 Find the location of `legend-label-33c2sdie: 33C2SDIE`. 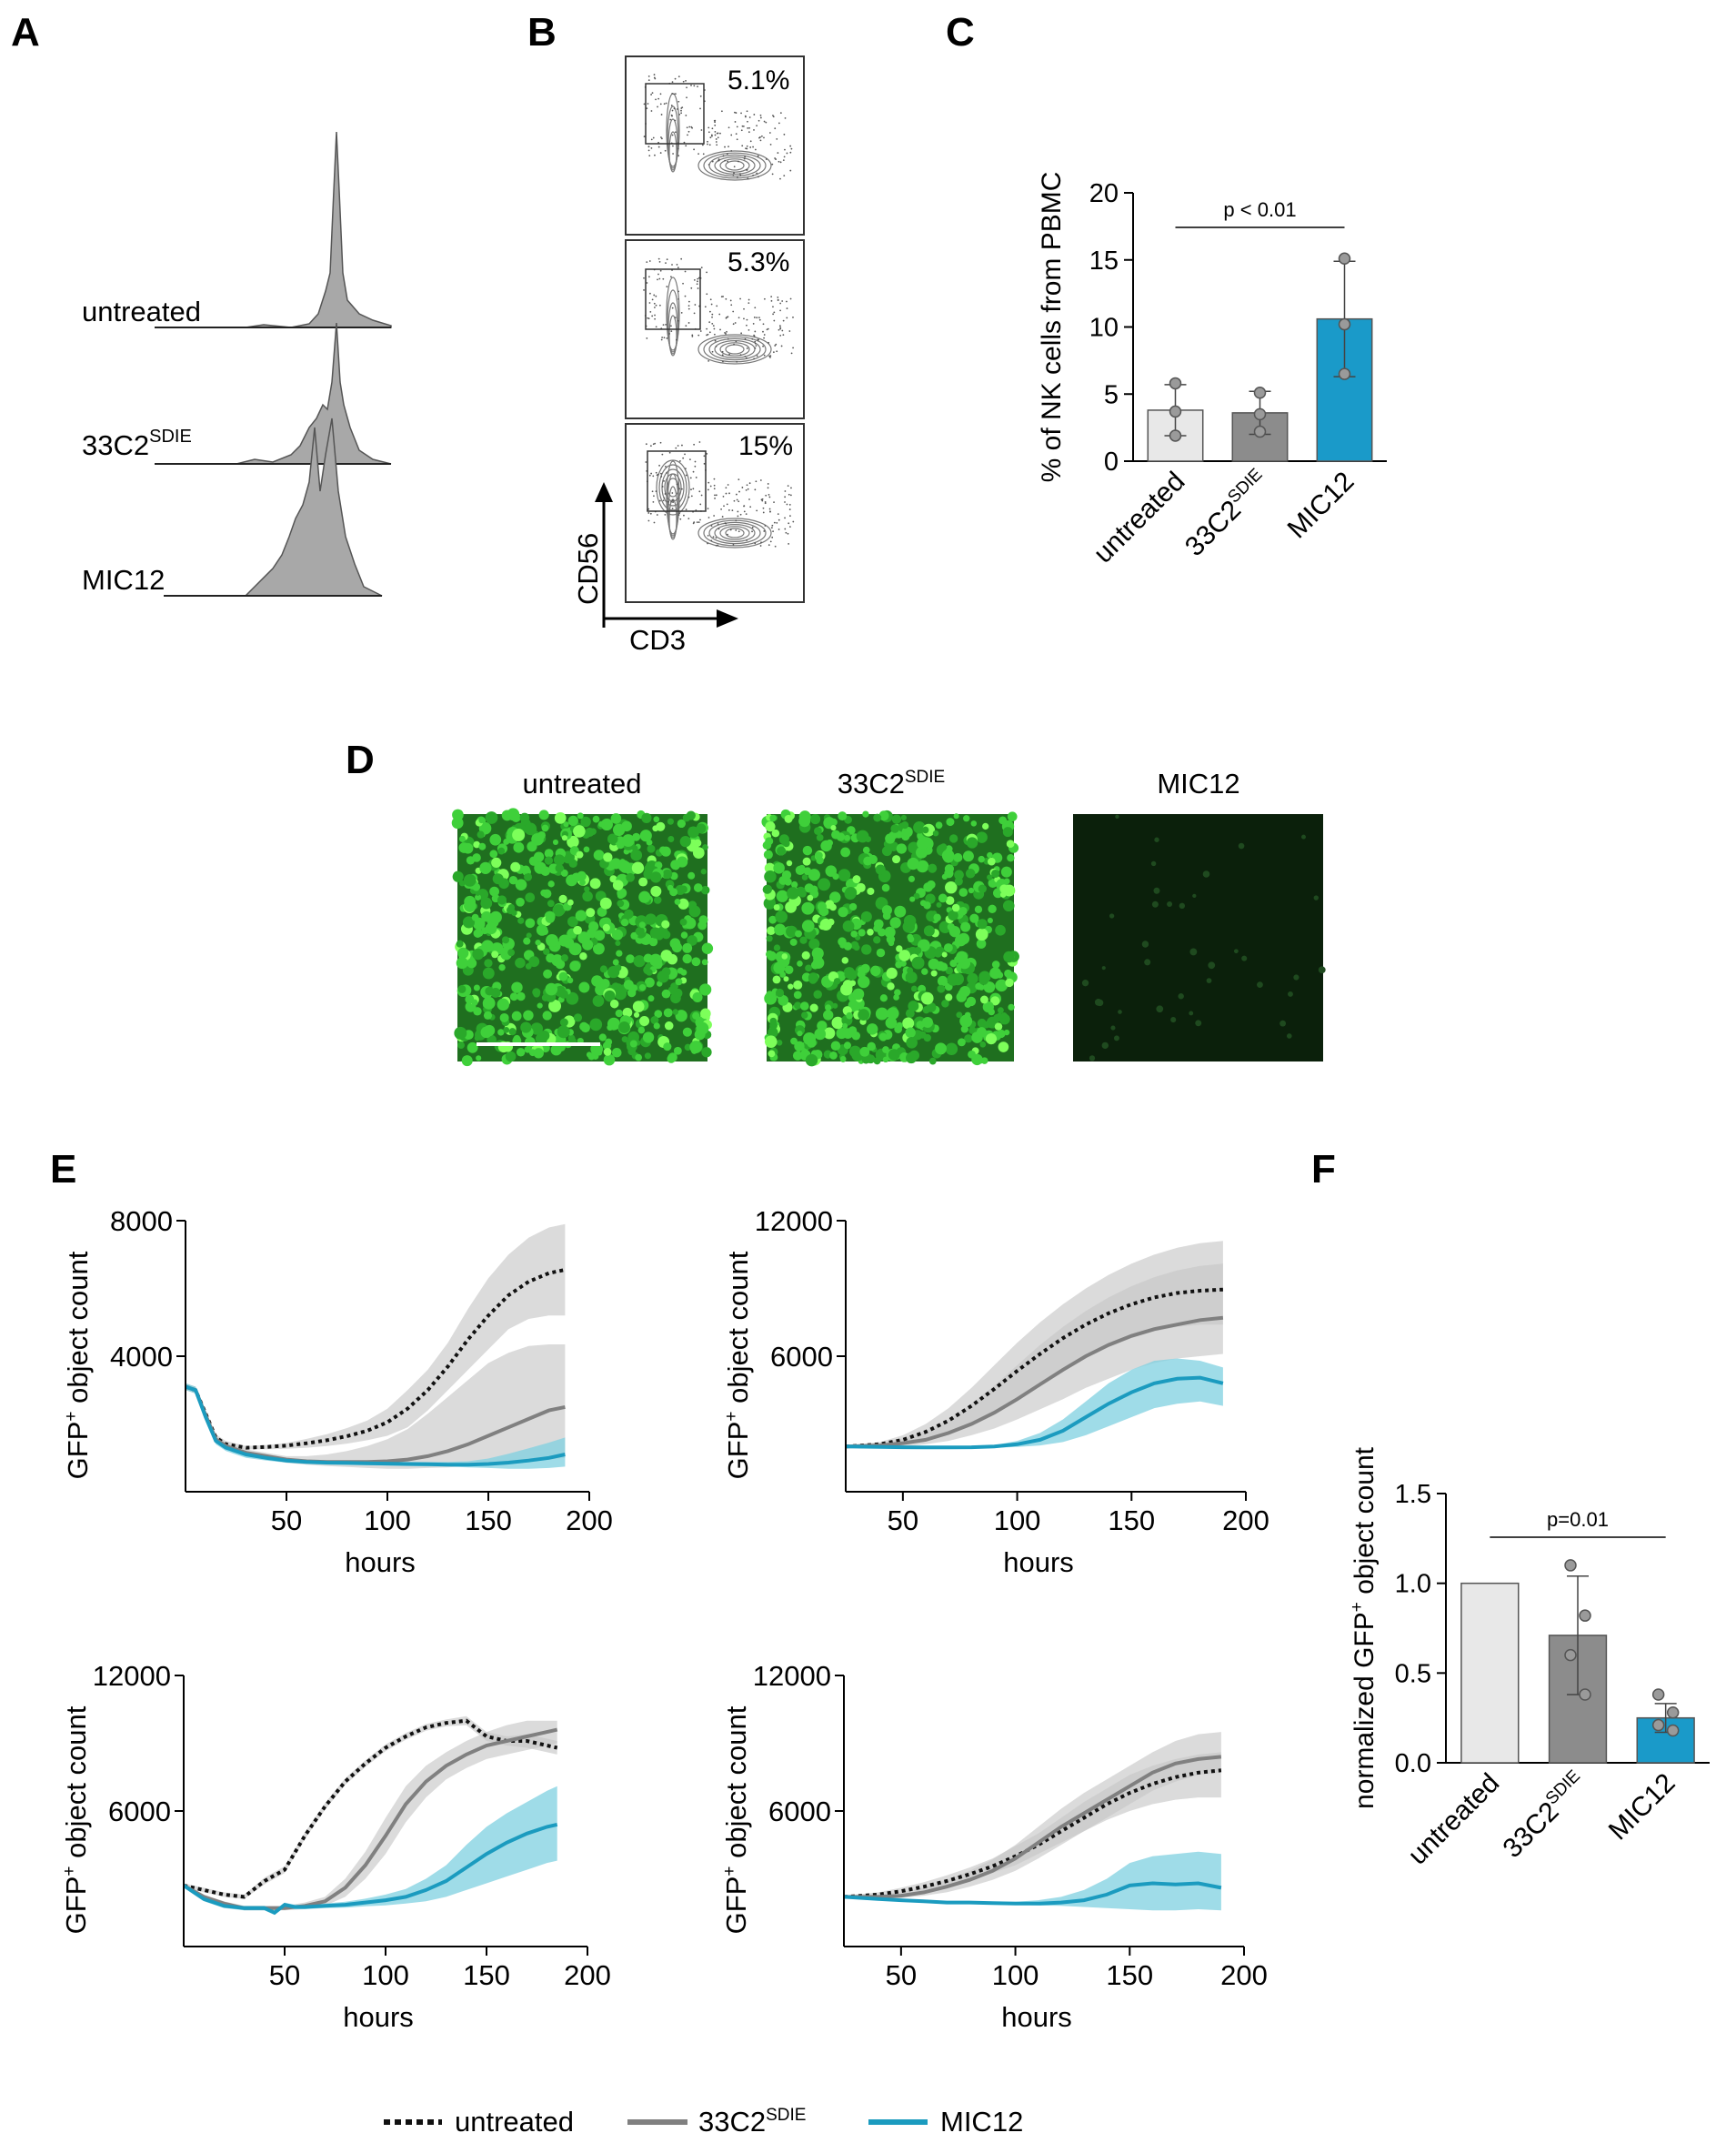

legend-label-33c2sdie: 33C2SDIE is located at coordinates (752, 2122).